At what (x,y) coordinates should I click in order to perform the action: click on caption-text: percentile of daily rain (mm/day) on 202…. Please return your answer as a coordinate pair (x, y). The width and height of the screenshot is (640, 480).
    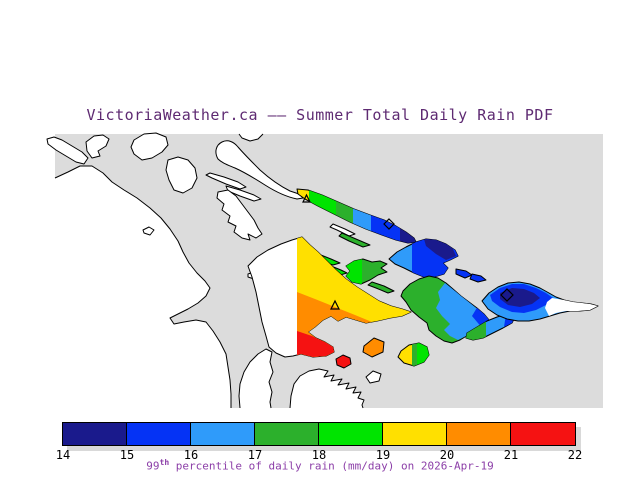
    Looking at the image, I should click on (331, 466).